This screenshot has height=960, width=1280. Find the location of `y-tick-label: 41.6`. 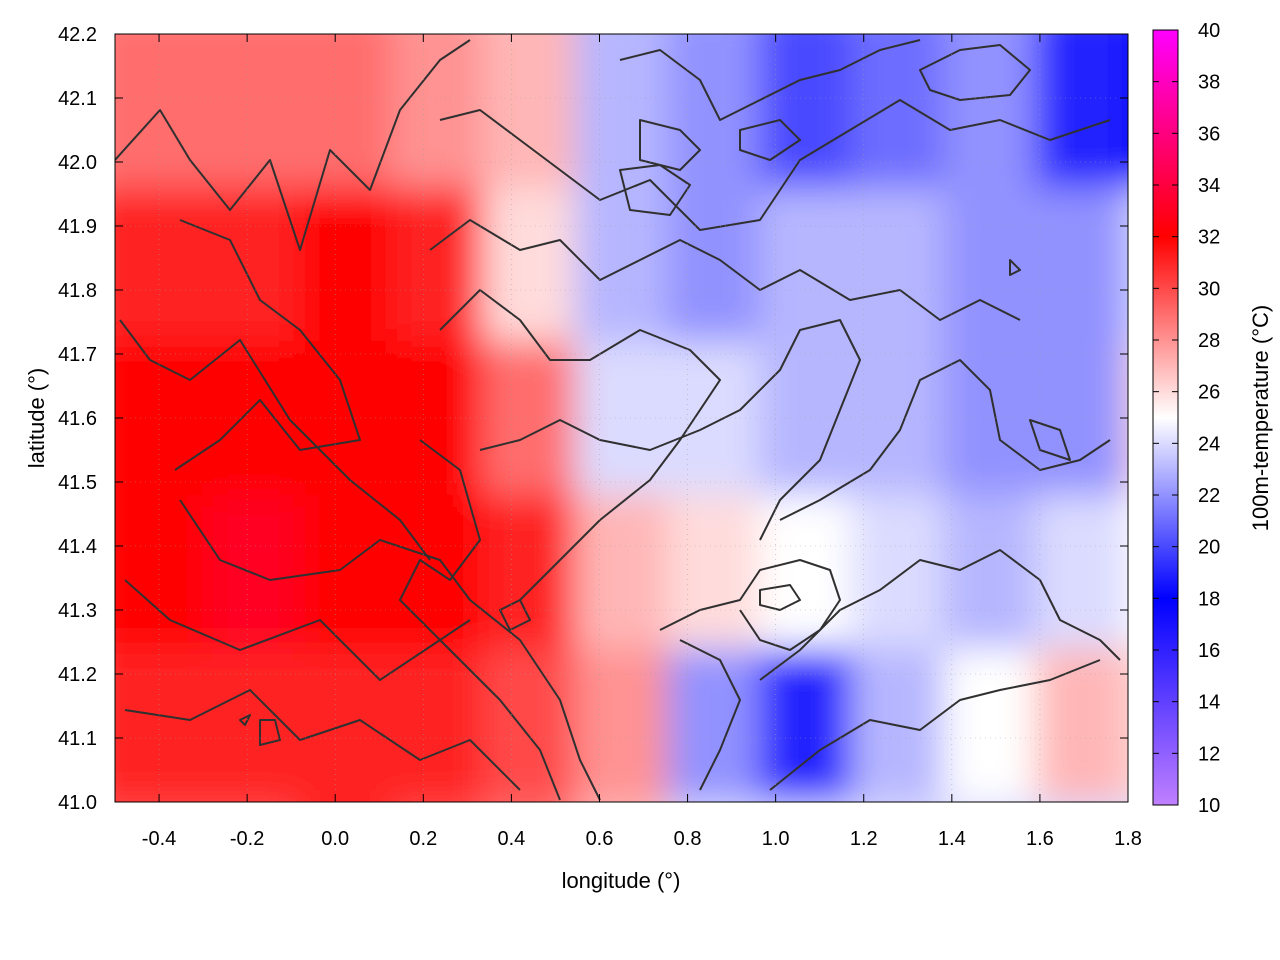

y-tick-label: 41.6 is located at coordinates (77, 419).